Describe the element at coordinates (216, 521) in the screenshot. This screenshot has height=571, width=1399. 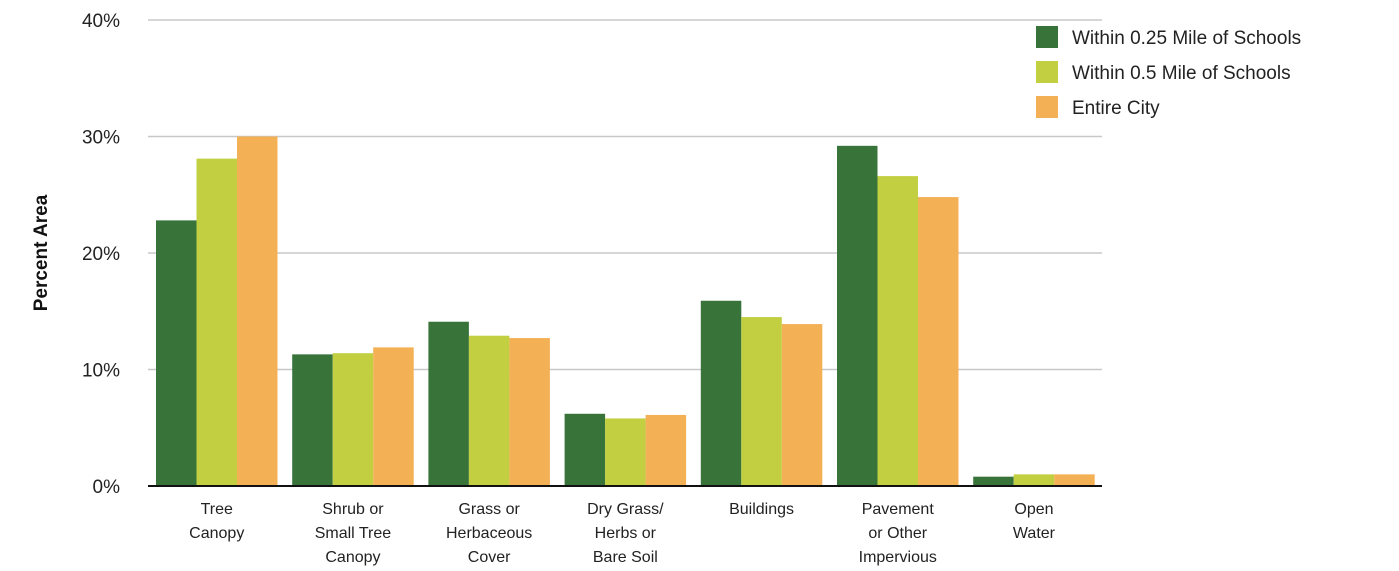
I see `category-label: Tree Canopy` at that location.